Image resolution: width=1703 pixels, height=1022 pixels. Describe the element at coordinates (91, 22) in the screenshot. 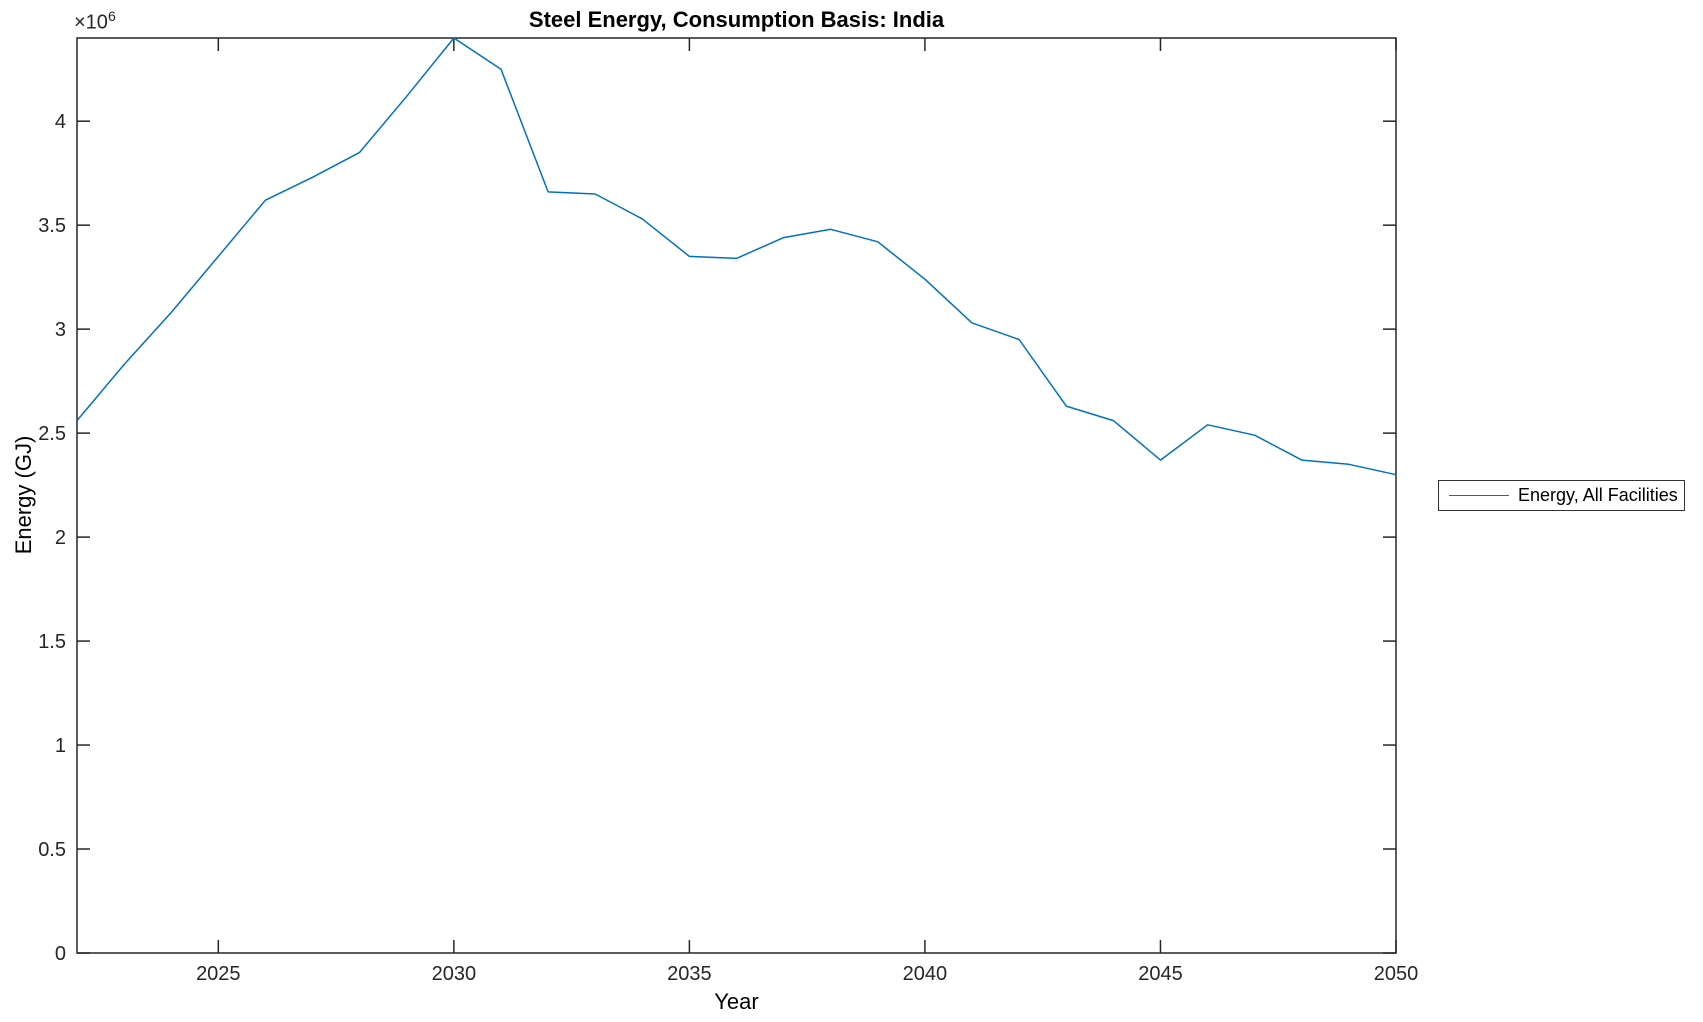

I see `y-axis-exponent-base: ×10` at that location.